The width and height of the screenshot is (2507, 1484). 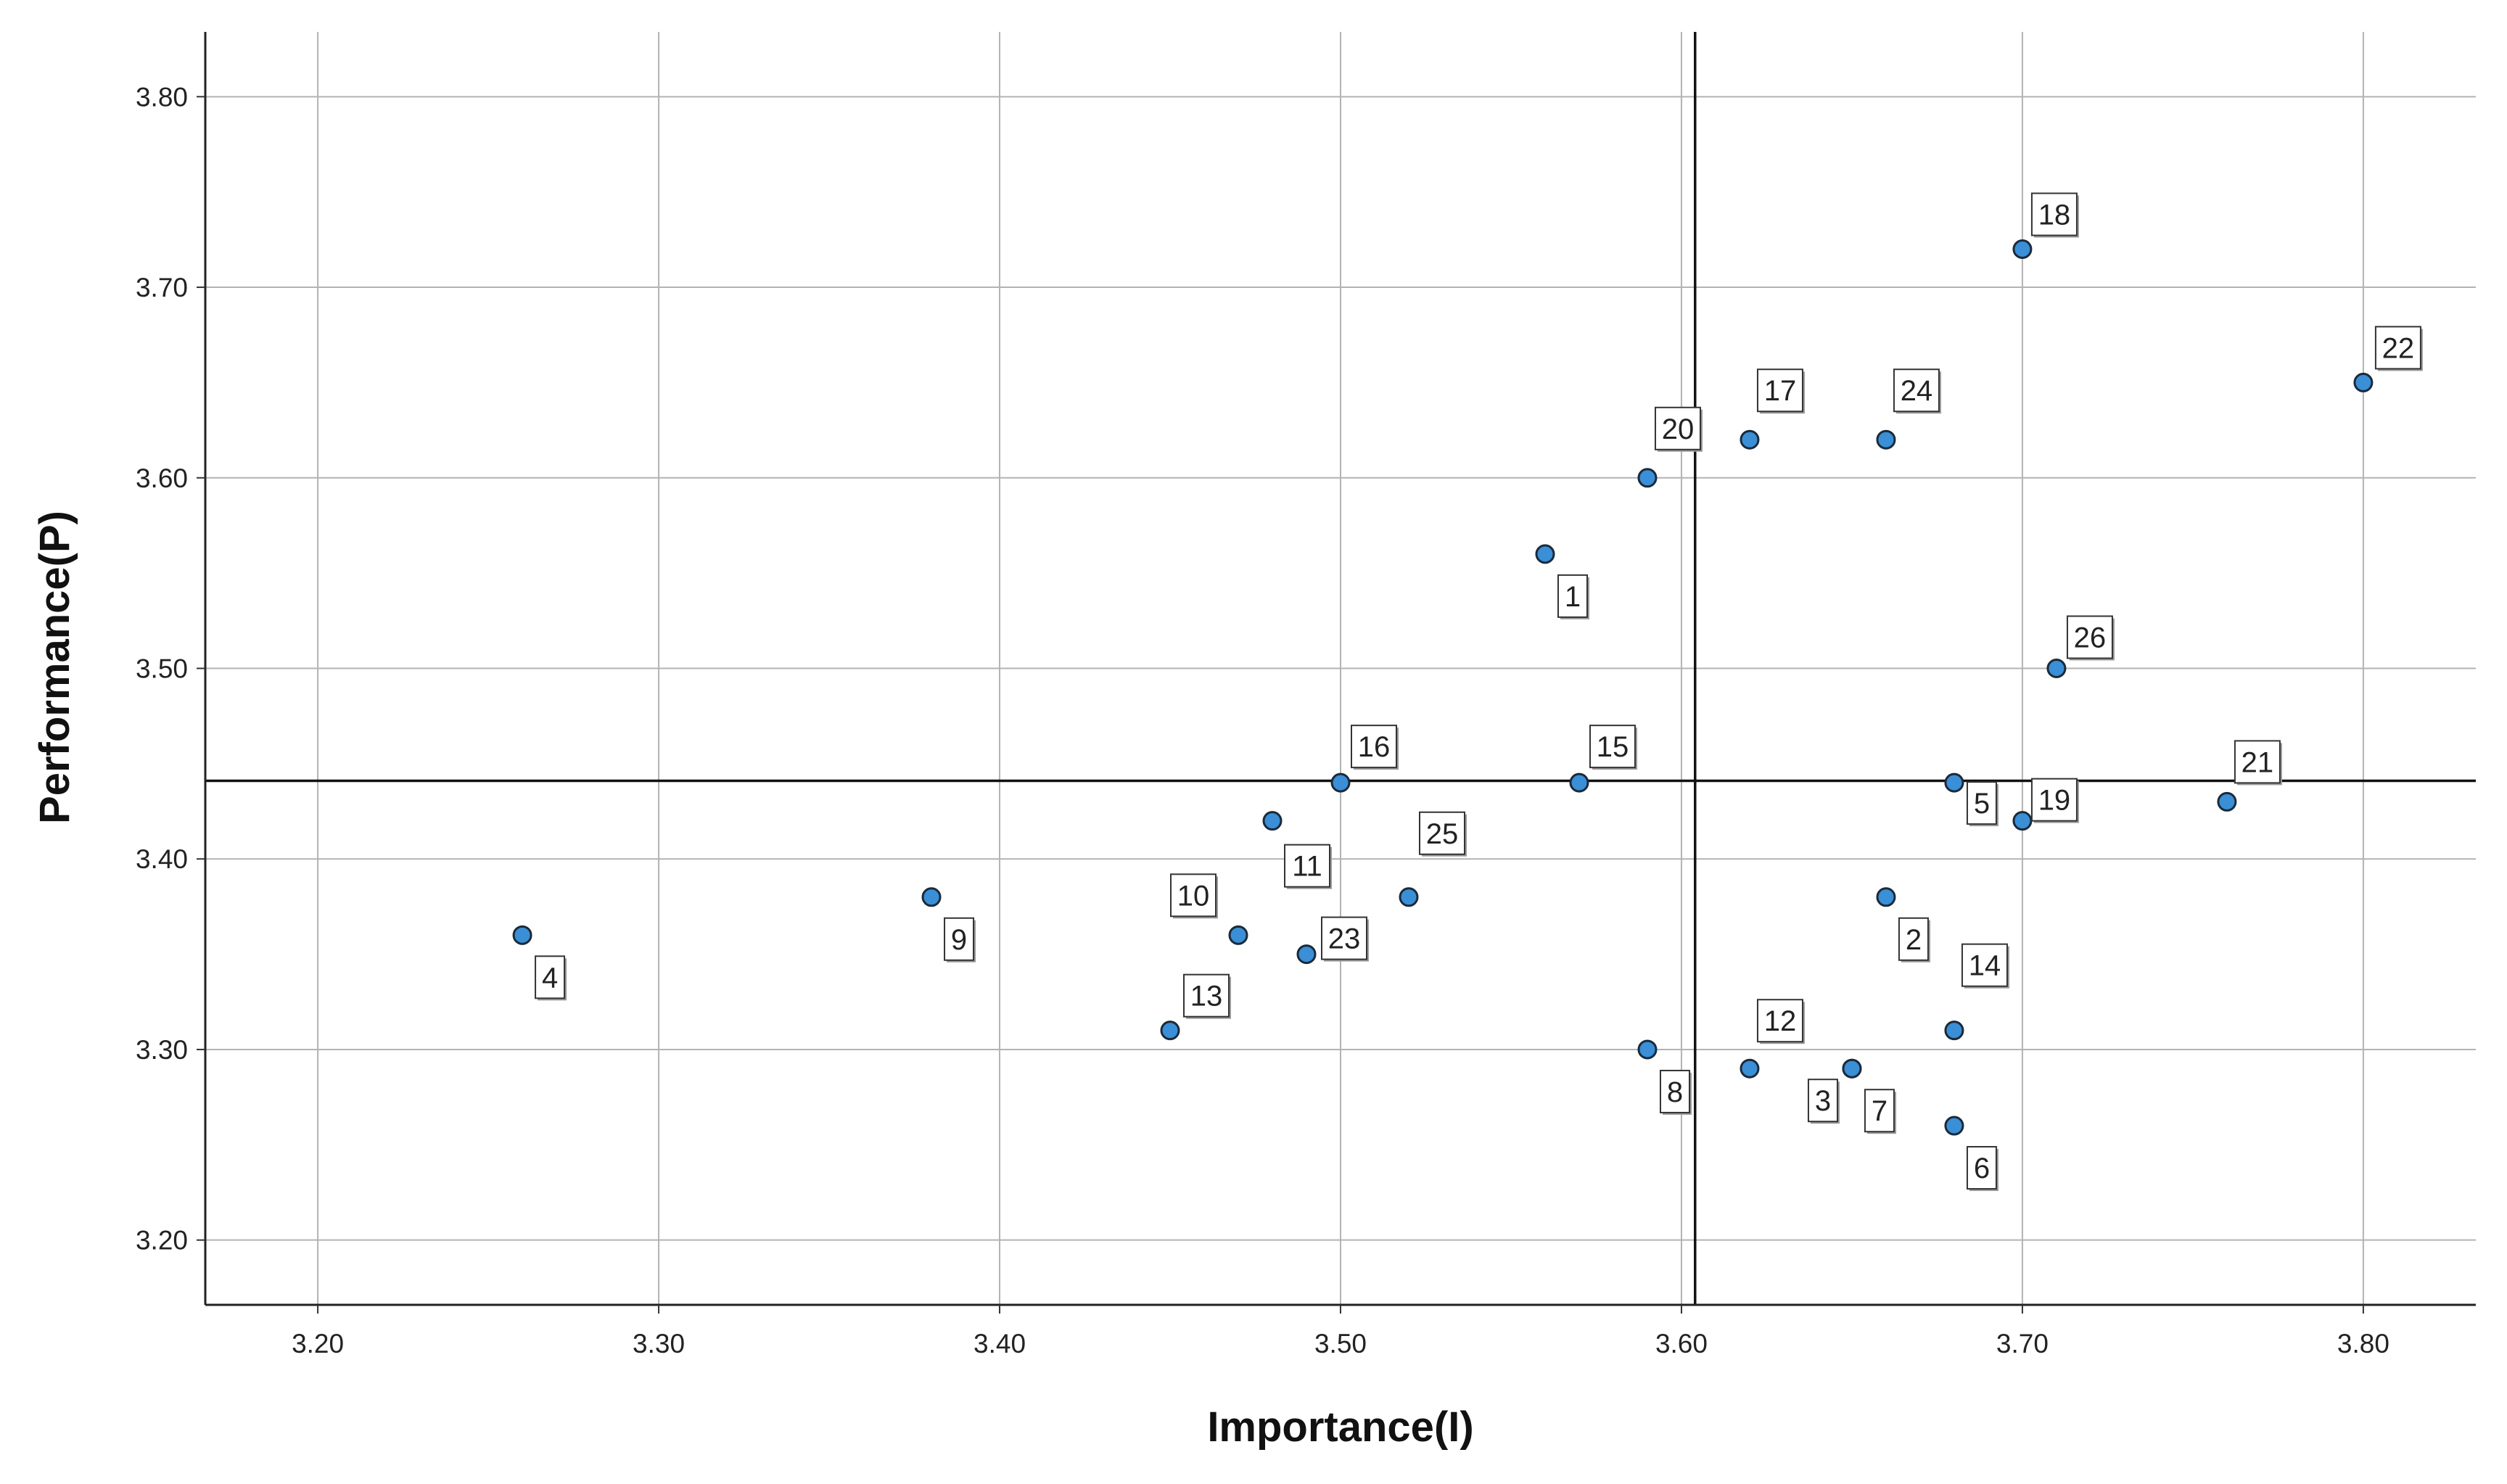 I want to click on point-label: 11, so click(x=1307, y=867).